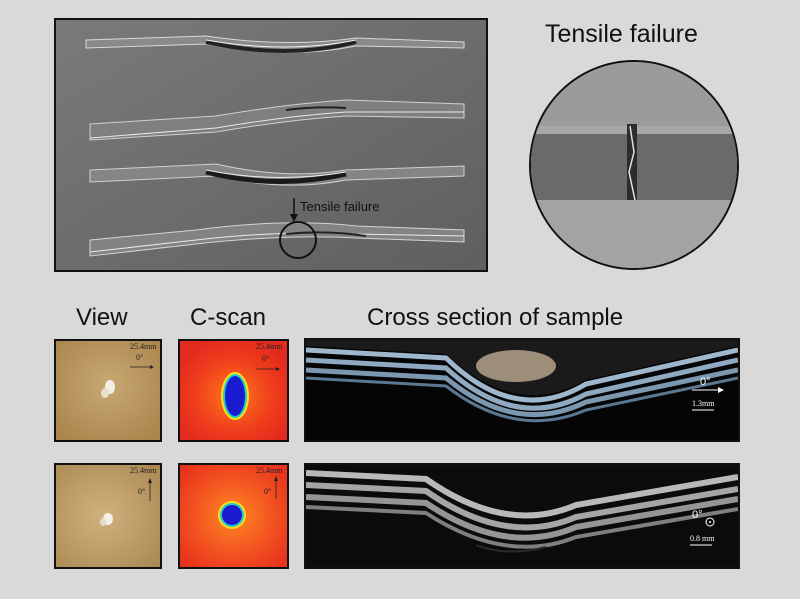 The width and height of the screenshot is (800, 599). Describe the element at coordinates (703, 403) in the screenshot. I see `section-scale-label-row1: 1.3mm` at that location.